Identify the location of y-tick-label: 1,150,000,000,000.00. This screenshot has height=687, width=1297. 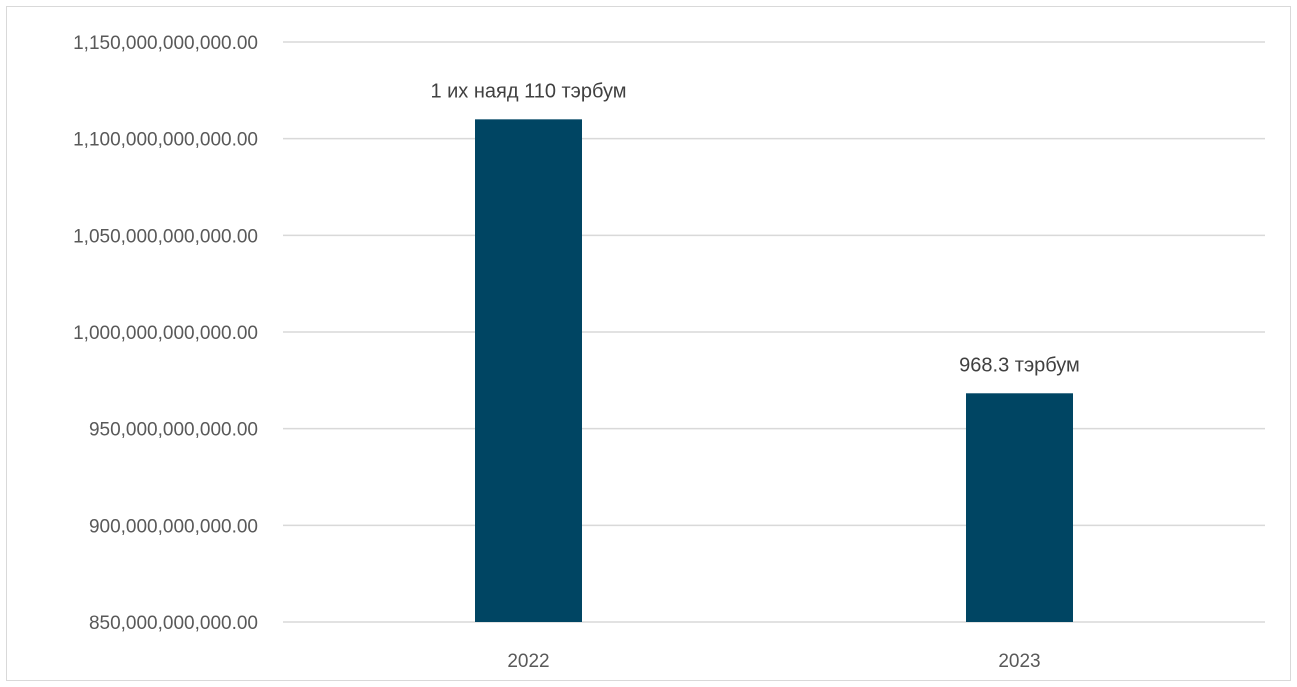
(165, 43).